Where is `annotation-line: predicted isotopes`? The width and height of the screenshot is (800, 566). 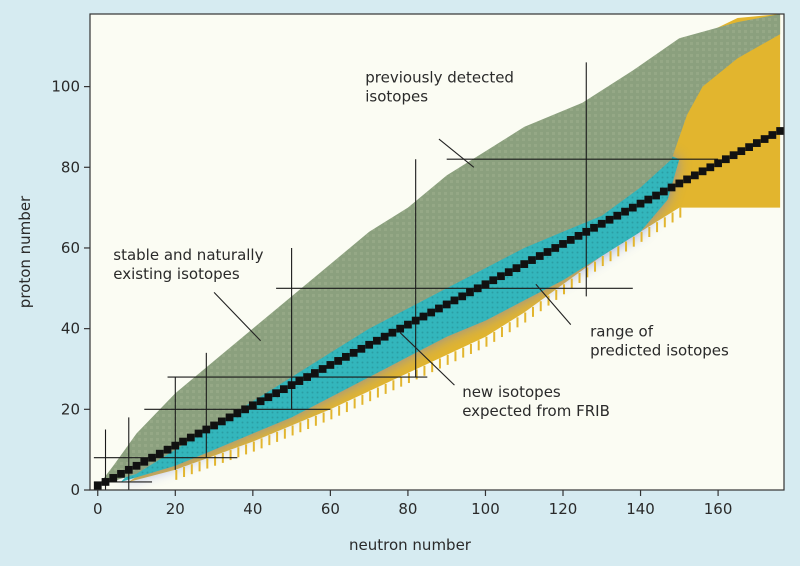
annotation-line: predicted isotopes is located at coordinates (659, 351).